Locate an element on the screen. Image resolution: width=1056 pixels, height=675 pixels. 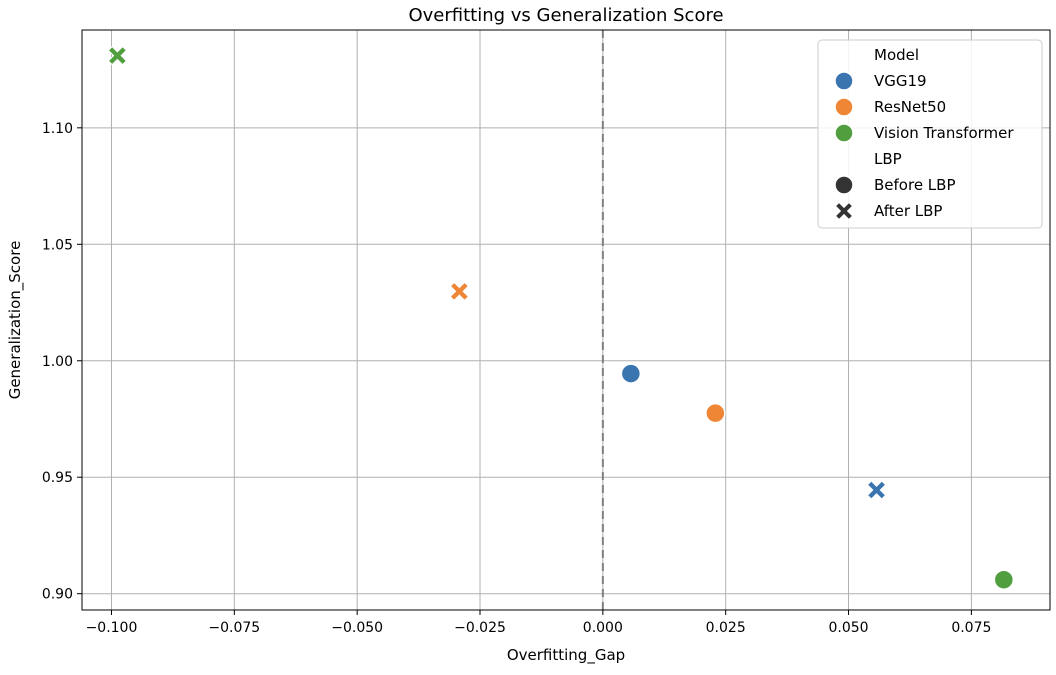
legend-title-lbp: LBP is located at coordinates (888, 159).